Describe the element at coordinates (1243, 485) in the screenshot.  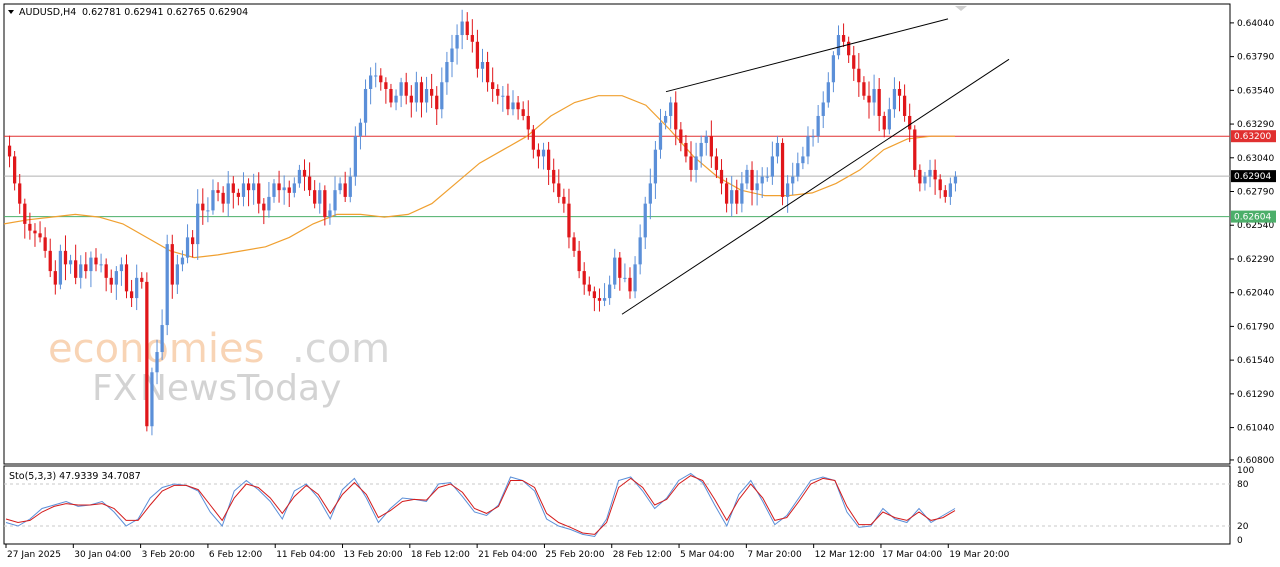
I see `stoch-axis-label: 80` at that location.